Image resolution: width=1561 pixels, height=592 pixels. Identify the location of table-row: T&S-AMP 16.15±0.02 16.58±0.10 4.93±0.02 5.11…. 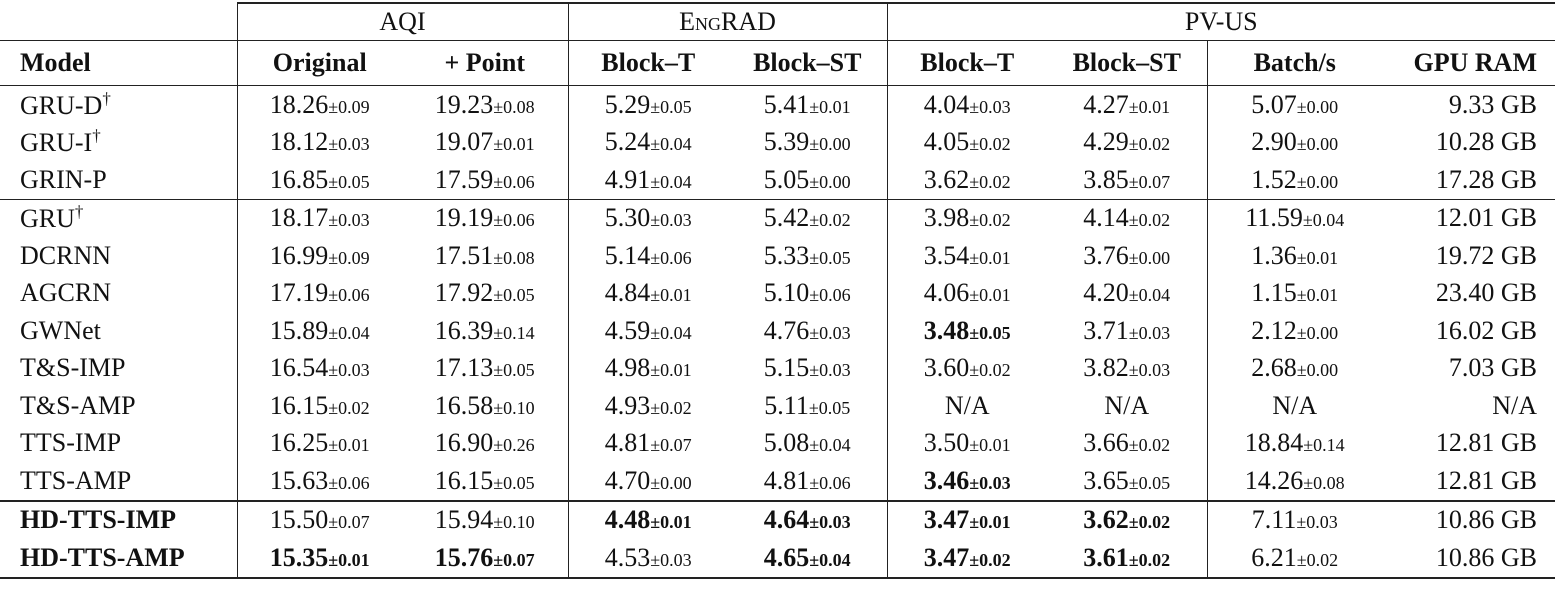
(777, 406).